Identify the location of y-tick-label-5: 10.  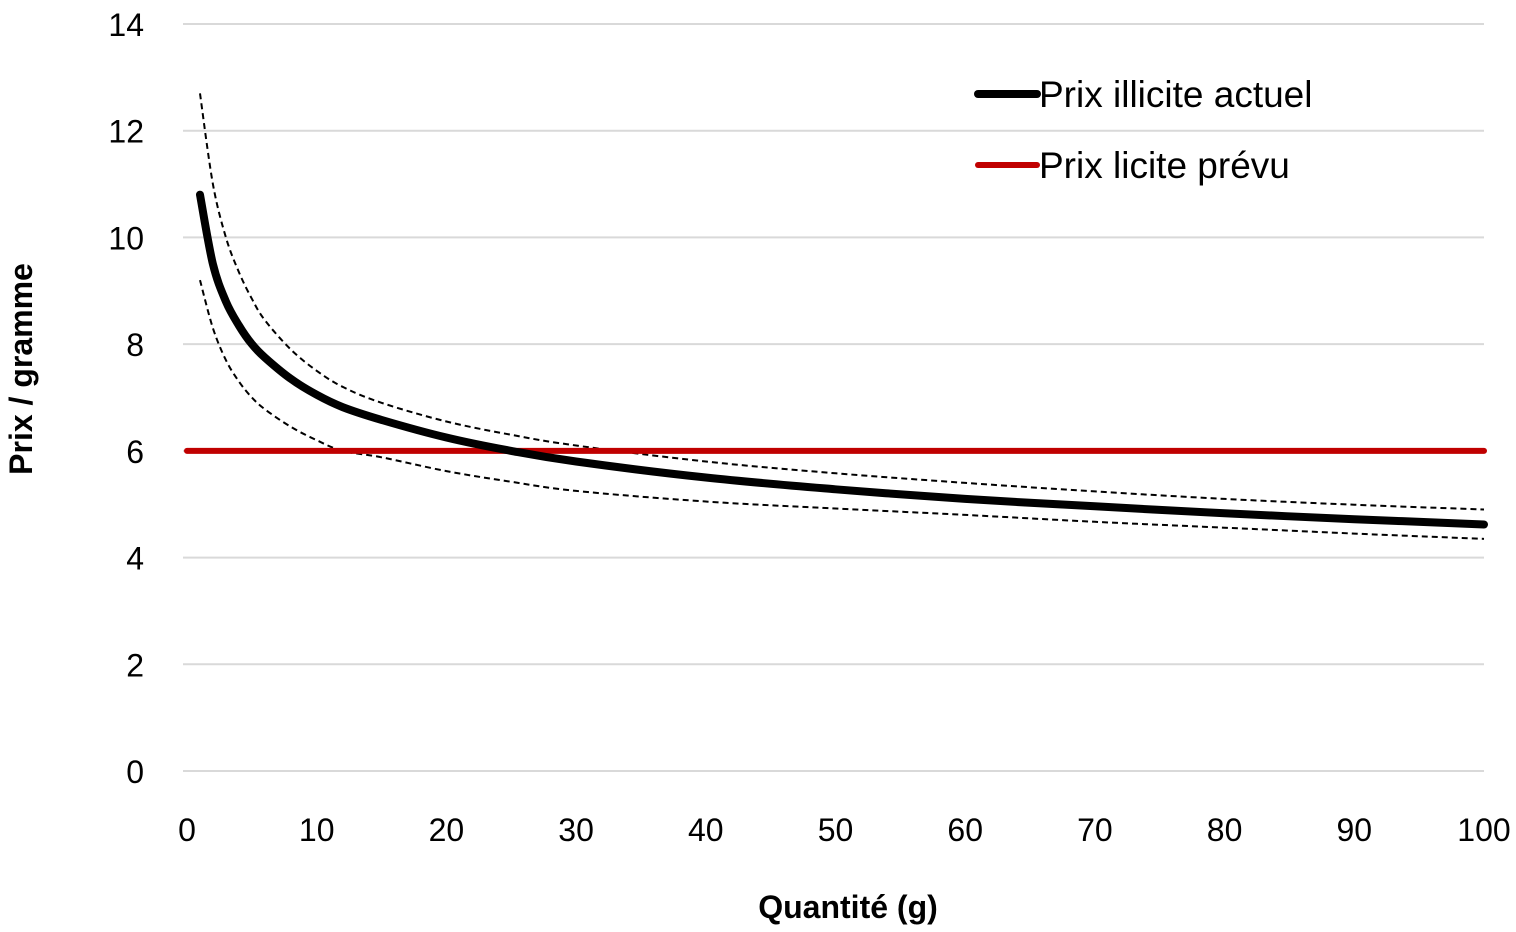
(126, 238).